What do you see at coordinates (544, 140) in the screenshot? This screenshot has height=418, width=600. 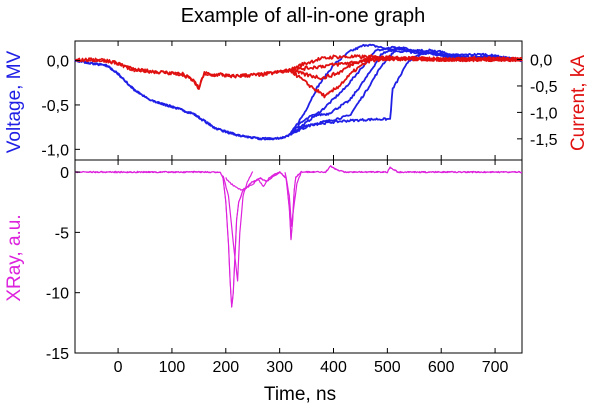 I see `y-right-tick-label: -1,5` at bounding box center [544, 140].